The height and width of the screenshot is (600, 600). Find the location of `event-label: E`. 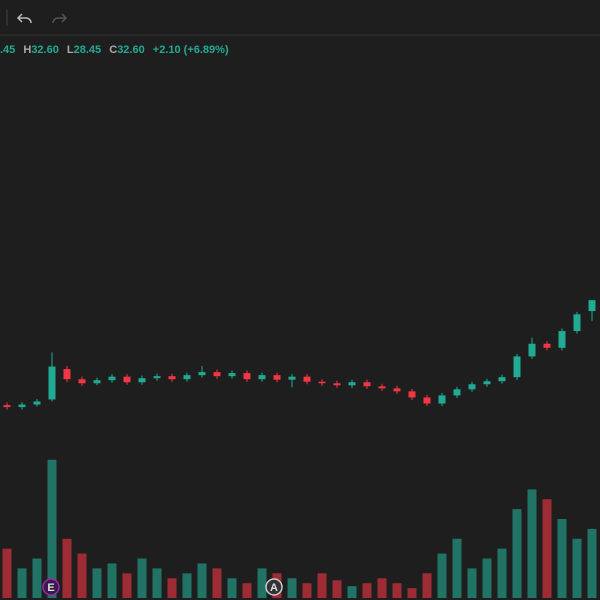

event-label: E is located at coordinates (50, 588).